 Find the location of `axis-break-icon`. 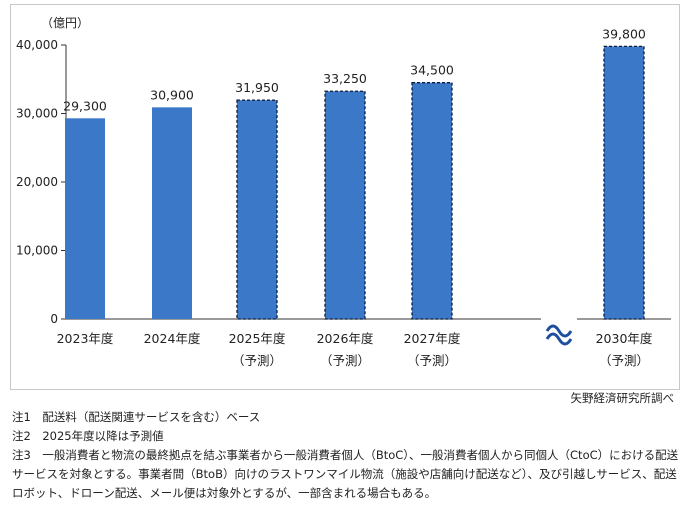

axis-break-icon is located at coordinates (559, 335).